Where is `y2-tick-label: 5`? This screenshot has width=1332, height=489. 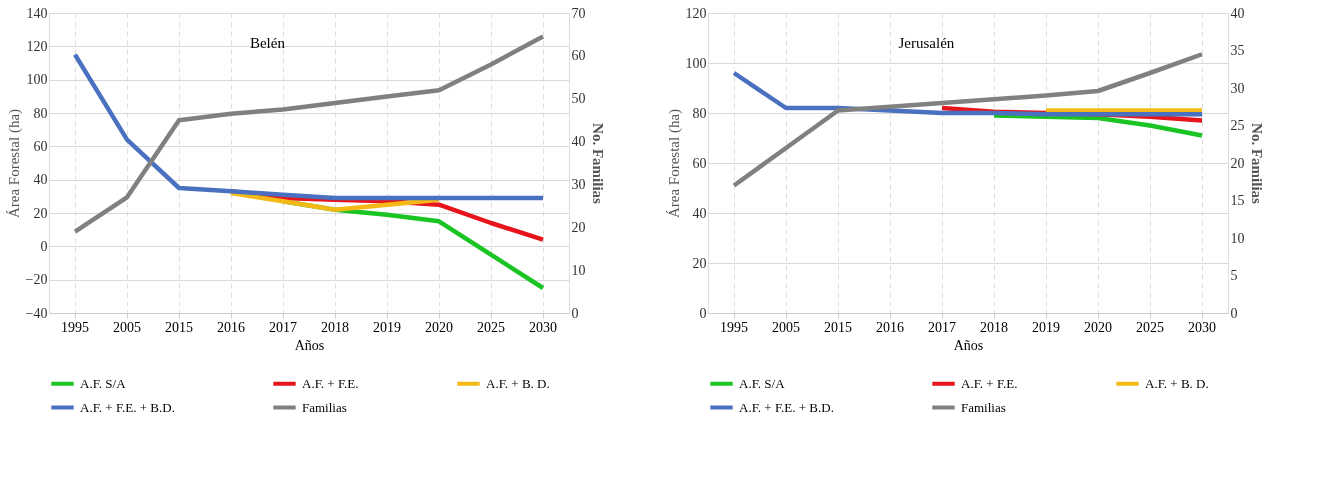
y2-tick-label: 5 is located at coordinates (1234, 275).